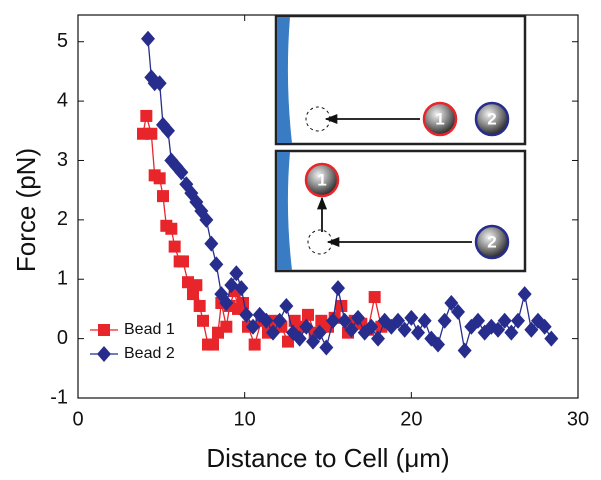  What do you see at coordinates (62, 100) in the screenshot?
I see `y-tick-label: 4` at bounding box center [62, 100].